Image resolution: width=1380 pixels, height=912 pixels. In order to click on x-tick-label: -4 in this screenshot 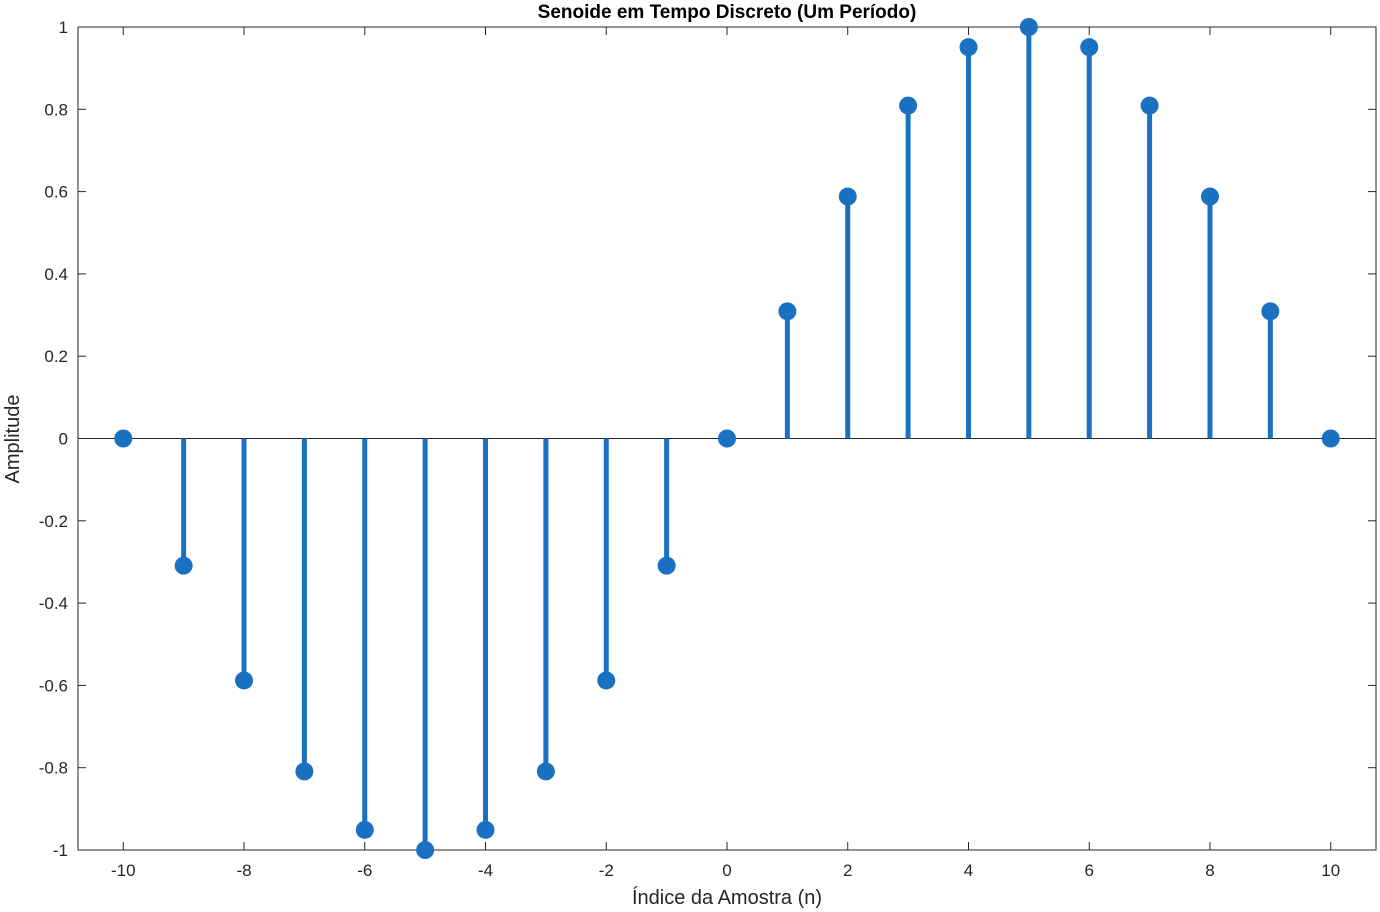, I will do `click(485, 870)`.